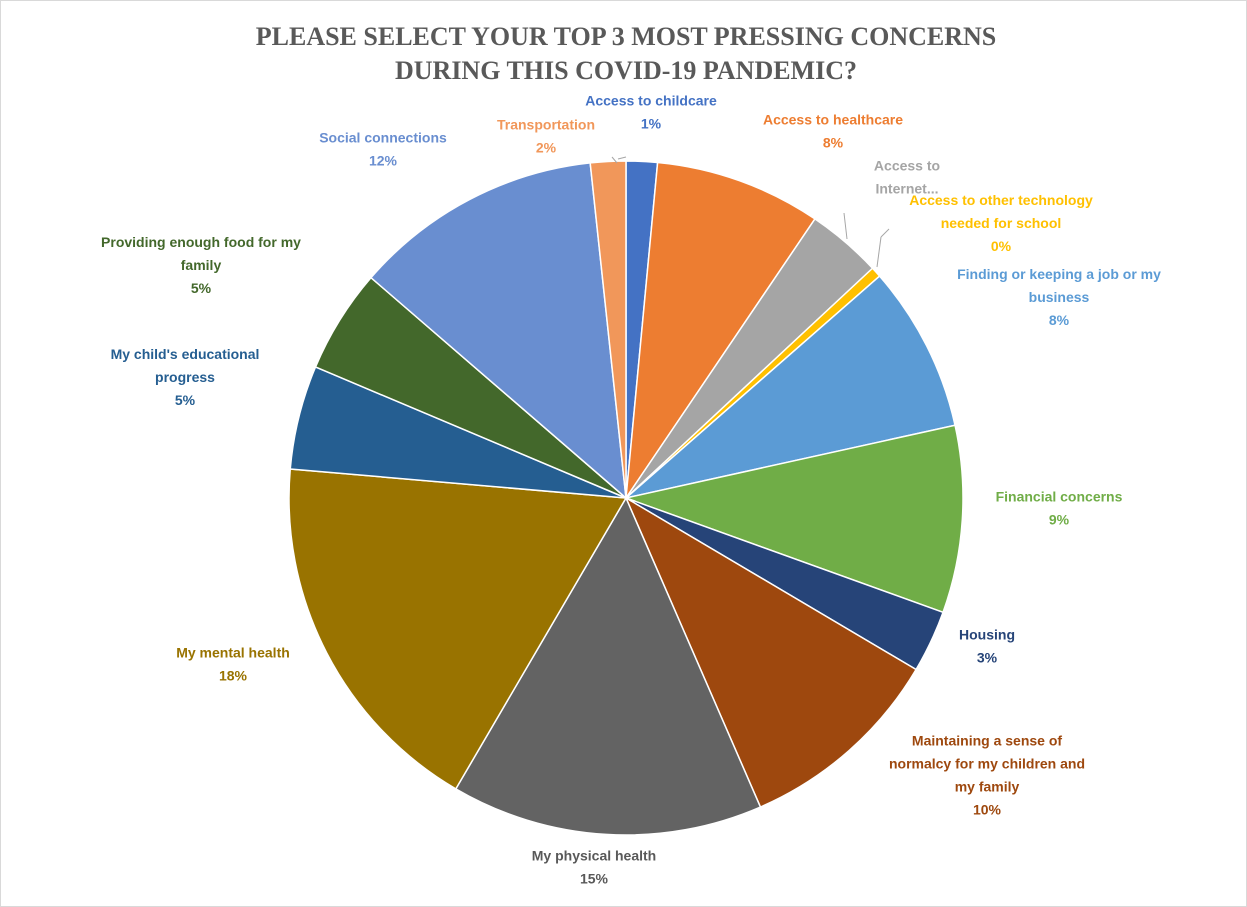 This screenshot has width=1247, height=907. Describe the element at coordinates (987, 764) in the screenshot. I see `data-label-text: normalcy for my children and` at that location.